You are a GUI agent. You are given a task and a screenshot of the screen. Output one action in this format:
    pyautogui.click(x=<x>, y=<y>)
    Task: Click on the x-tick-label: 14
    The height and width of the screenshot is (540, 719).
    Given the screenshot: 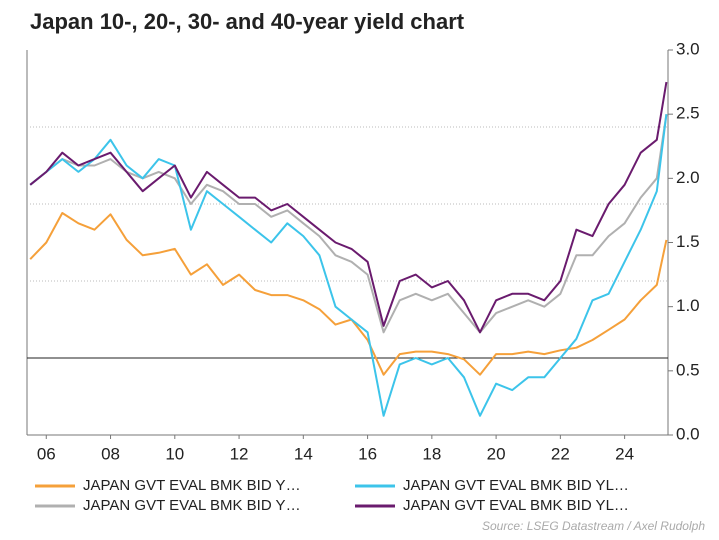 What is the action you would take?
    pyautogui.click(x=303, y=453)
    